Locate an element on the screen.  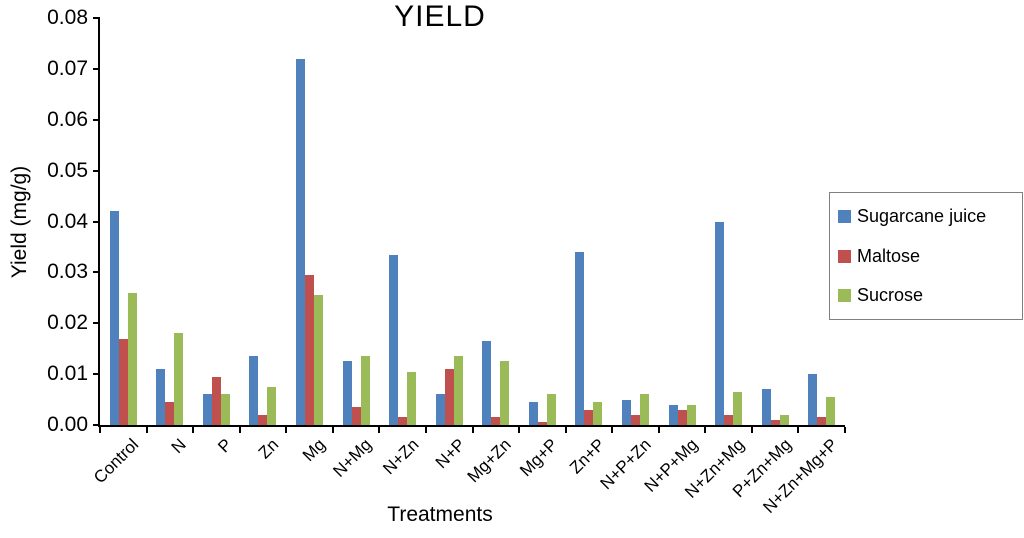
x-category-label: N+Zn is located at coordinates (400, 457).